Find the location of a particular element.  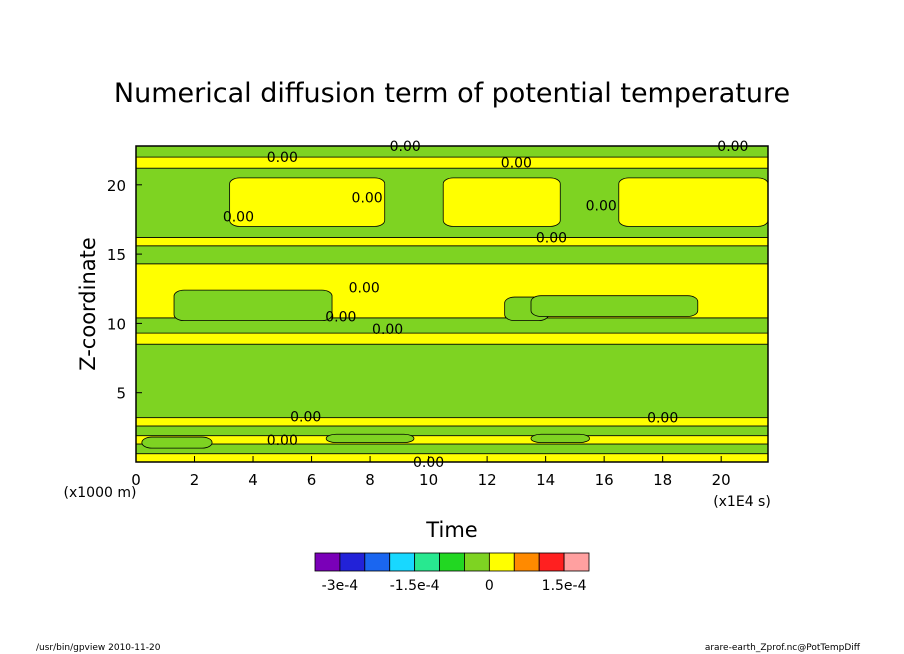

x-tick-label: 0 is located at coordinates (136, 480).